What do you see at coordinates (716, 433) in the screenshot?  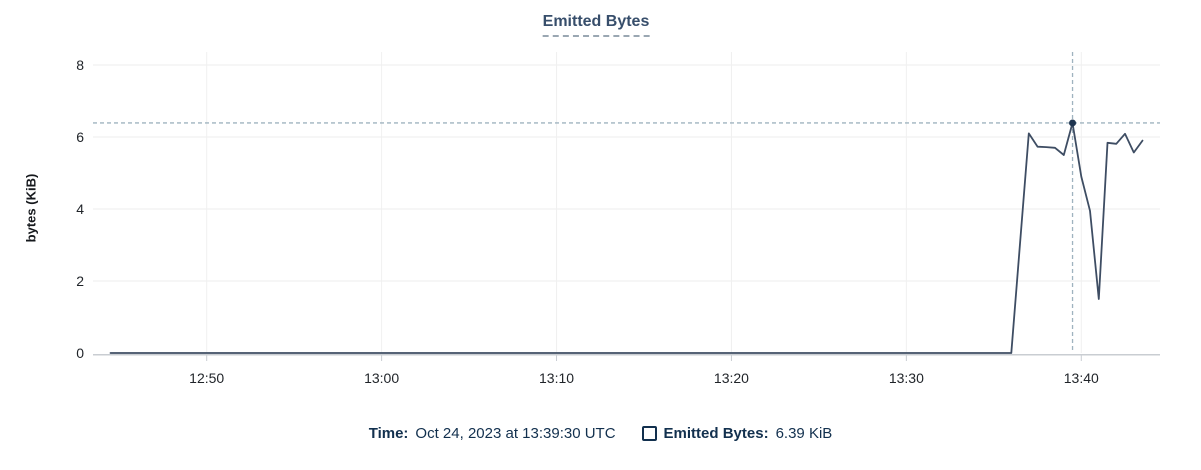 I see `legend-series-label: Emitted Bytes:` at bounding box center [716, 433].